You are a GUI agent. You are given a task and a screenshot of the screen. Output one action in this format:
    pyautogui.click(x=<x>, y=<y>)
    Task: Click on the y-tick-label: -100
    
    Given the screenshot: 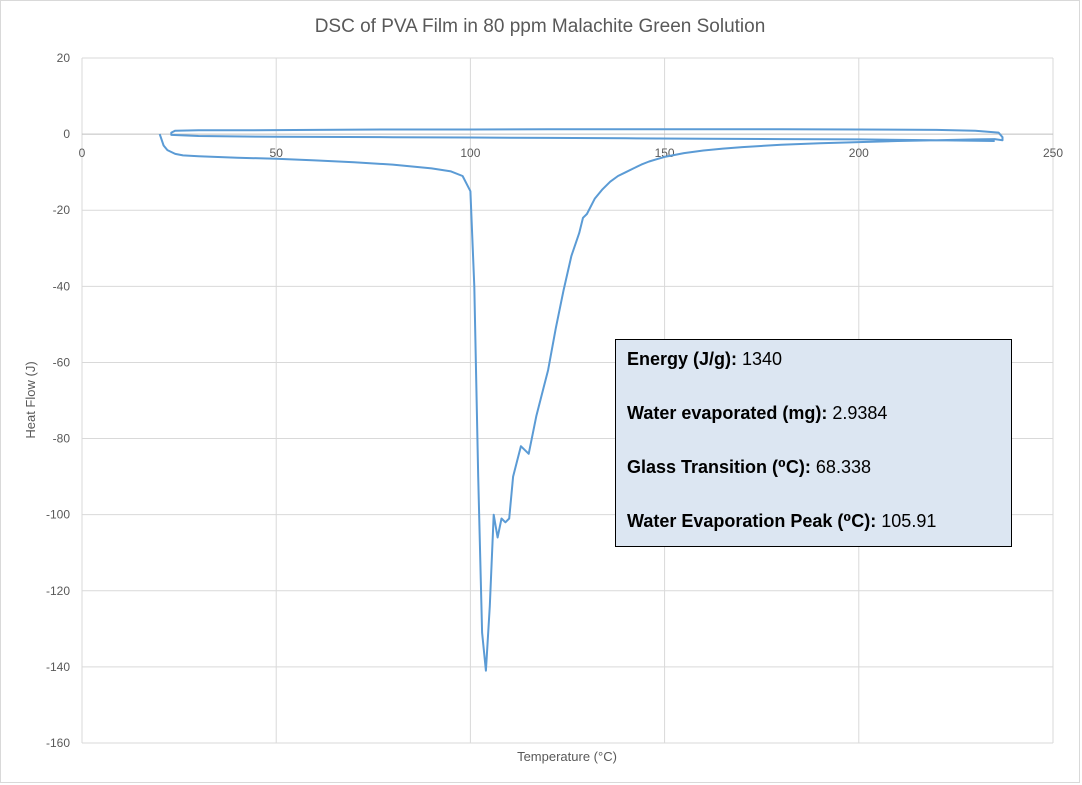 What is the action you would take?
    pyautogui.click(x=58, y=515)
    